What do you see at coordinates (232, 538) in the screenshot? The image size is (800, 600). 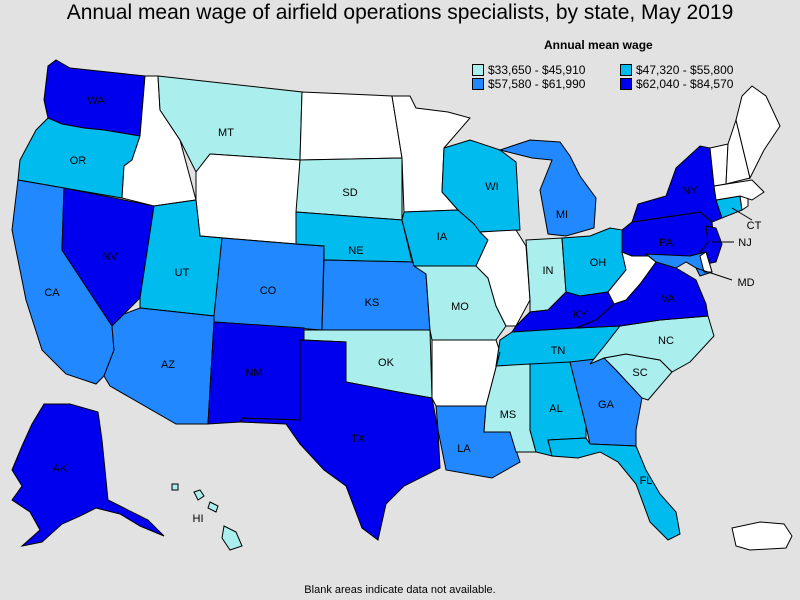 I see `hawaii-big-island-shape` at bounding box center [232, 538].